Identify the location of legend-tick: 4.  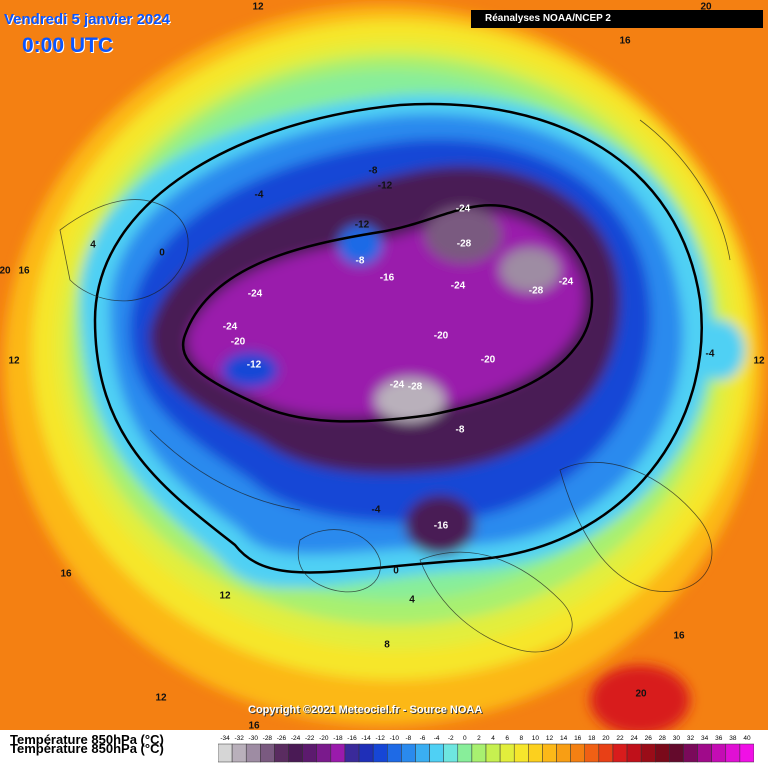
(493, 738).